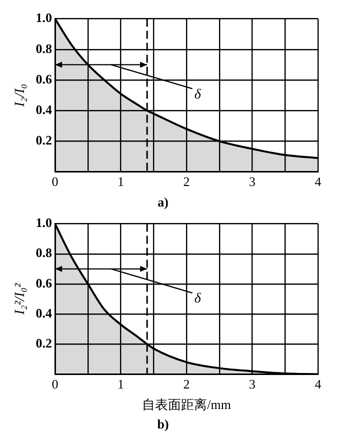 This screenshot has height=447, width=342. I want to click on y-axis-title: I₂²/I₀², so click(20, 299).